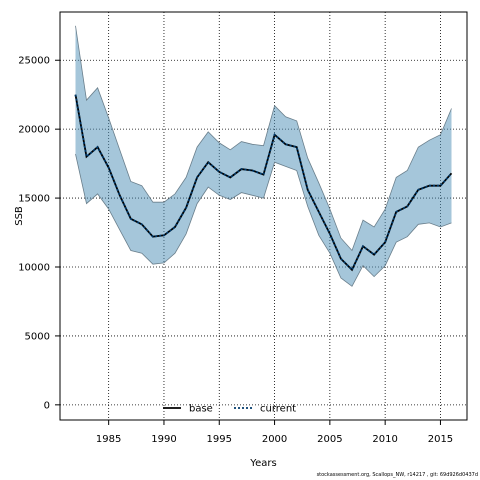 The image size is (480, 480). Describe the element at coordinates (219, 439) in the screenshot. I see `x-tick-label: 1995` at that location.